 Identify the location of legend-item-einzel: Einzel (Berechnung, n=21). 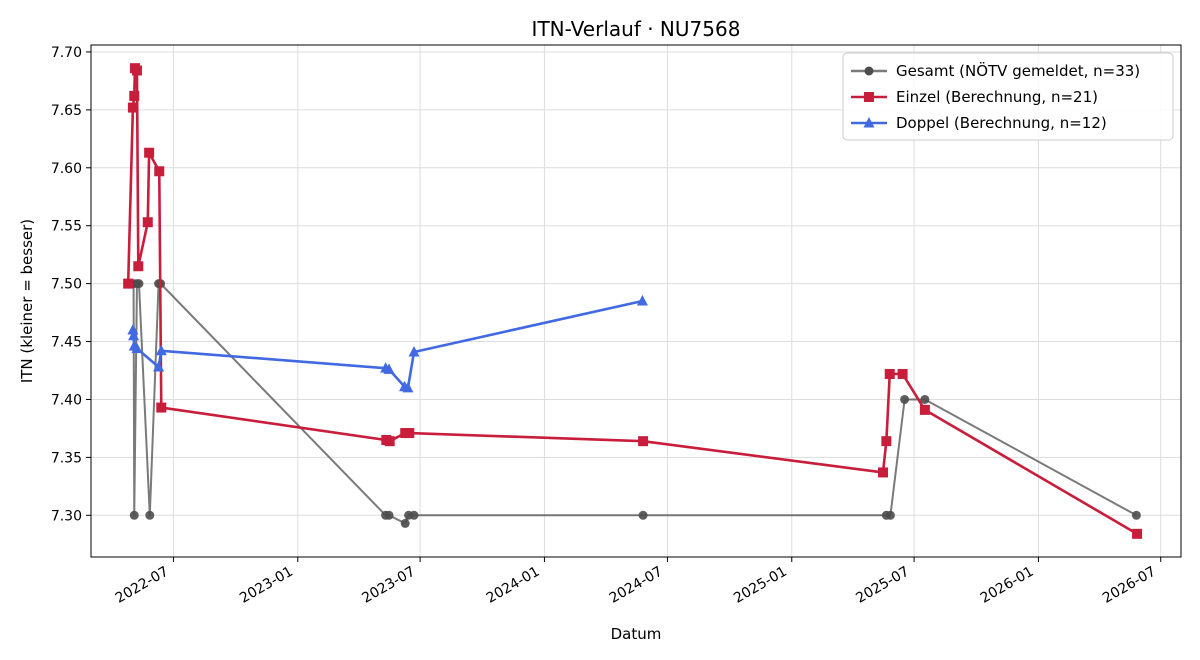
(974, 97).